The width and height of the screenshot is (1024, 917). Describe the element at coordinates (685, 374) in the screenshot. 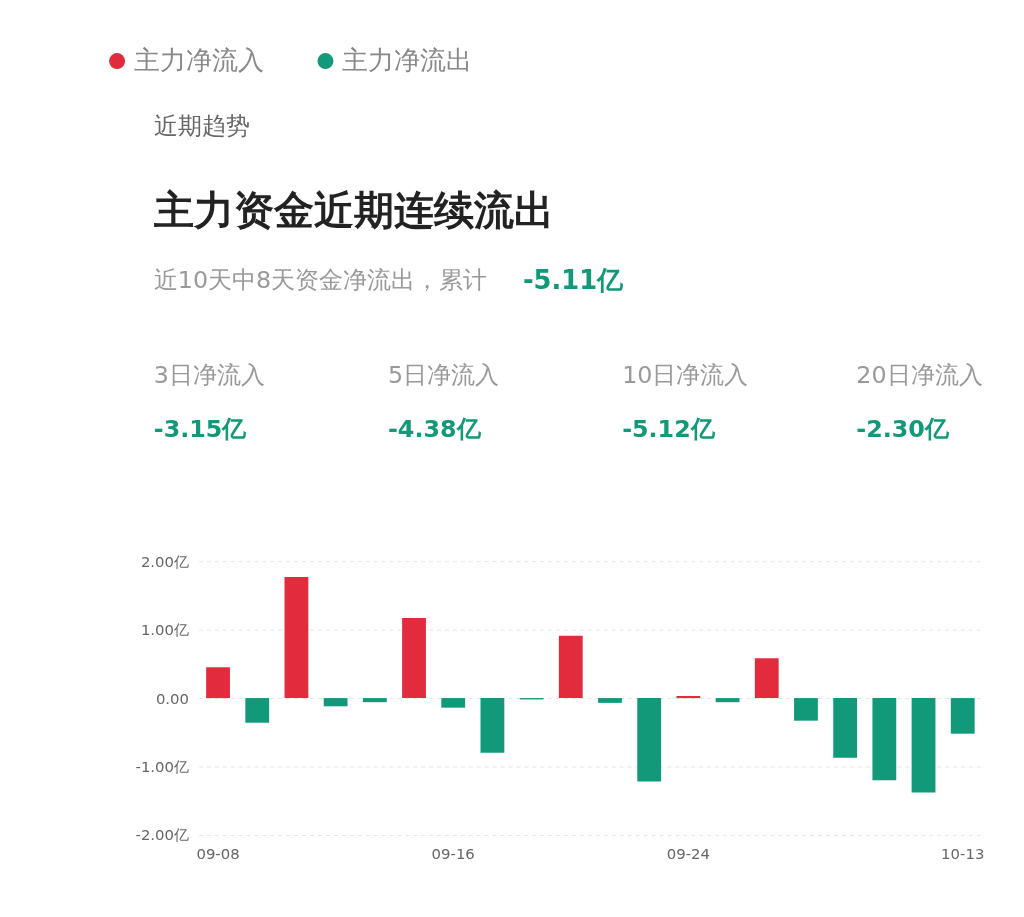

I see `text: 10日净流入` at that location.